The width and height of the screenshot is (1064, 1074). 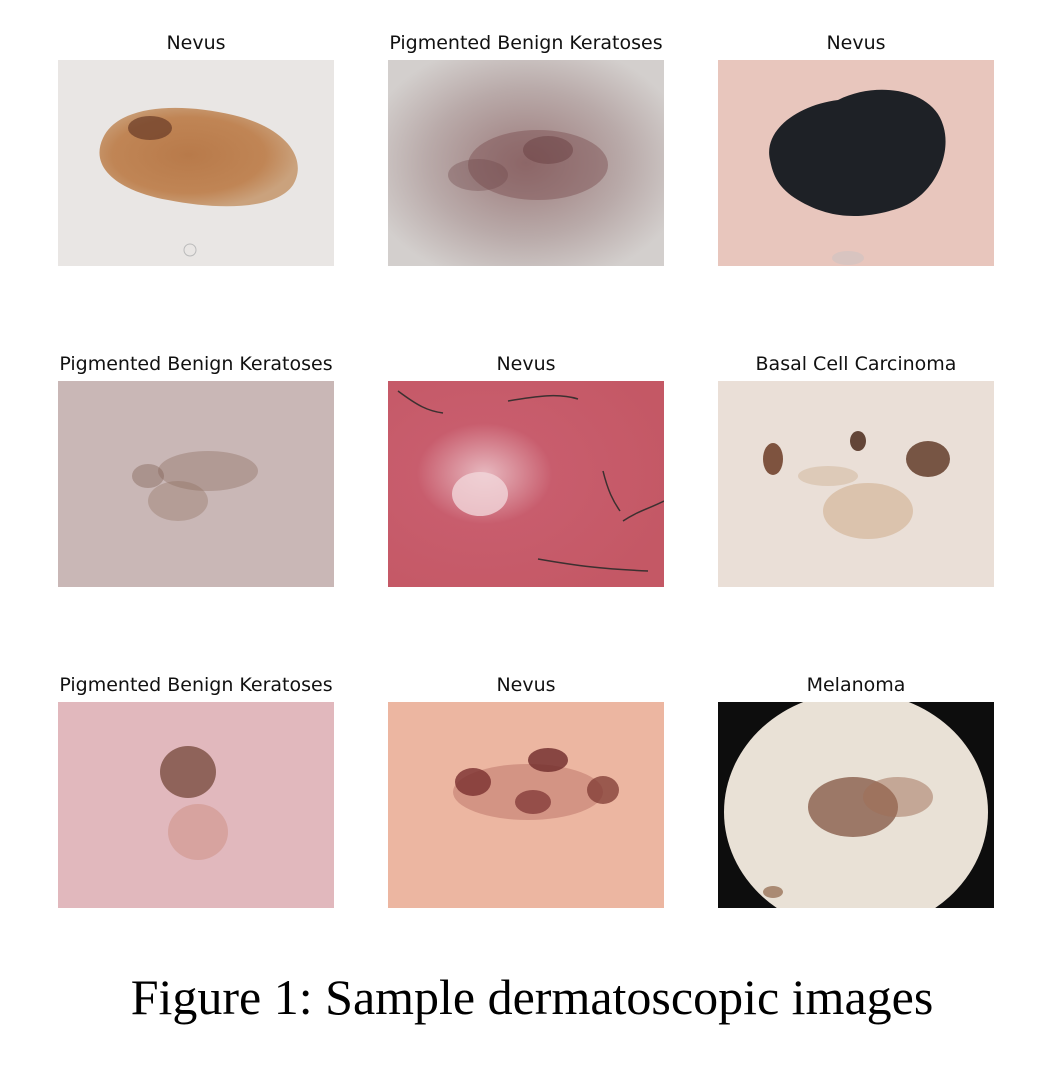 What do you see at coordinates (532, 997) in the screenshot?
I see `figure-caption: Figure 1: Sample dermatoscopic images` at bounding box center [532, 997].